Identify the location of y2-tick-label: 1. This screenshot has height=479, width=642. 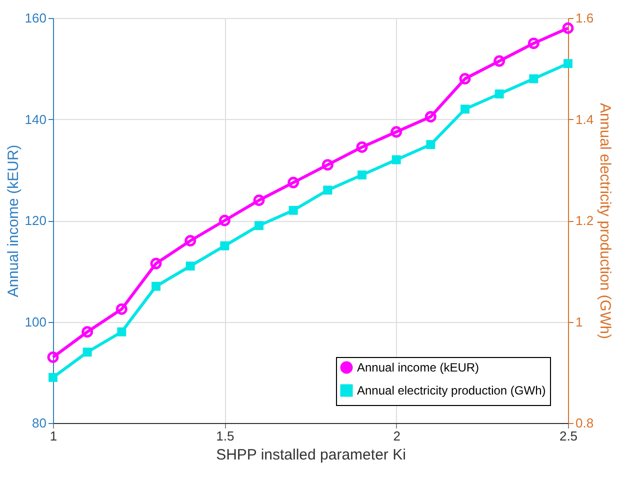
(579, 322).